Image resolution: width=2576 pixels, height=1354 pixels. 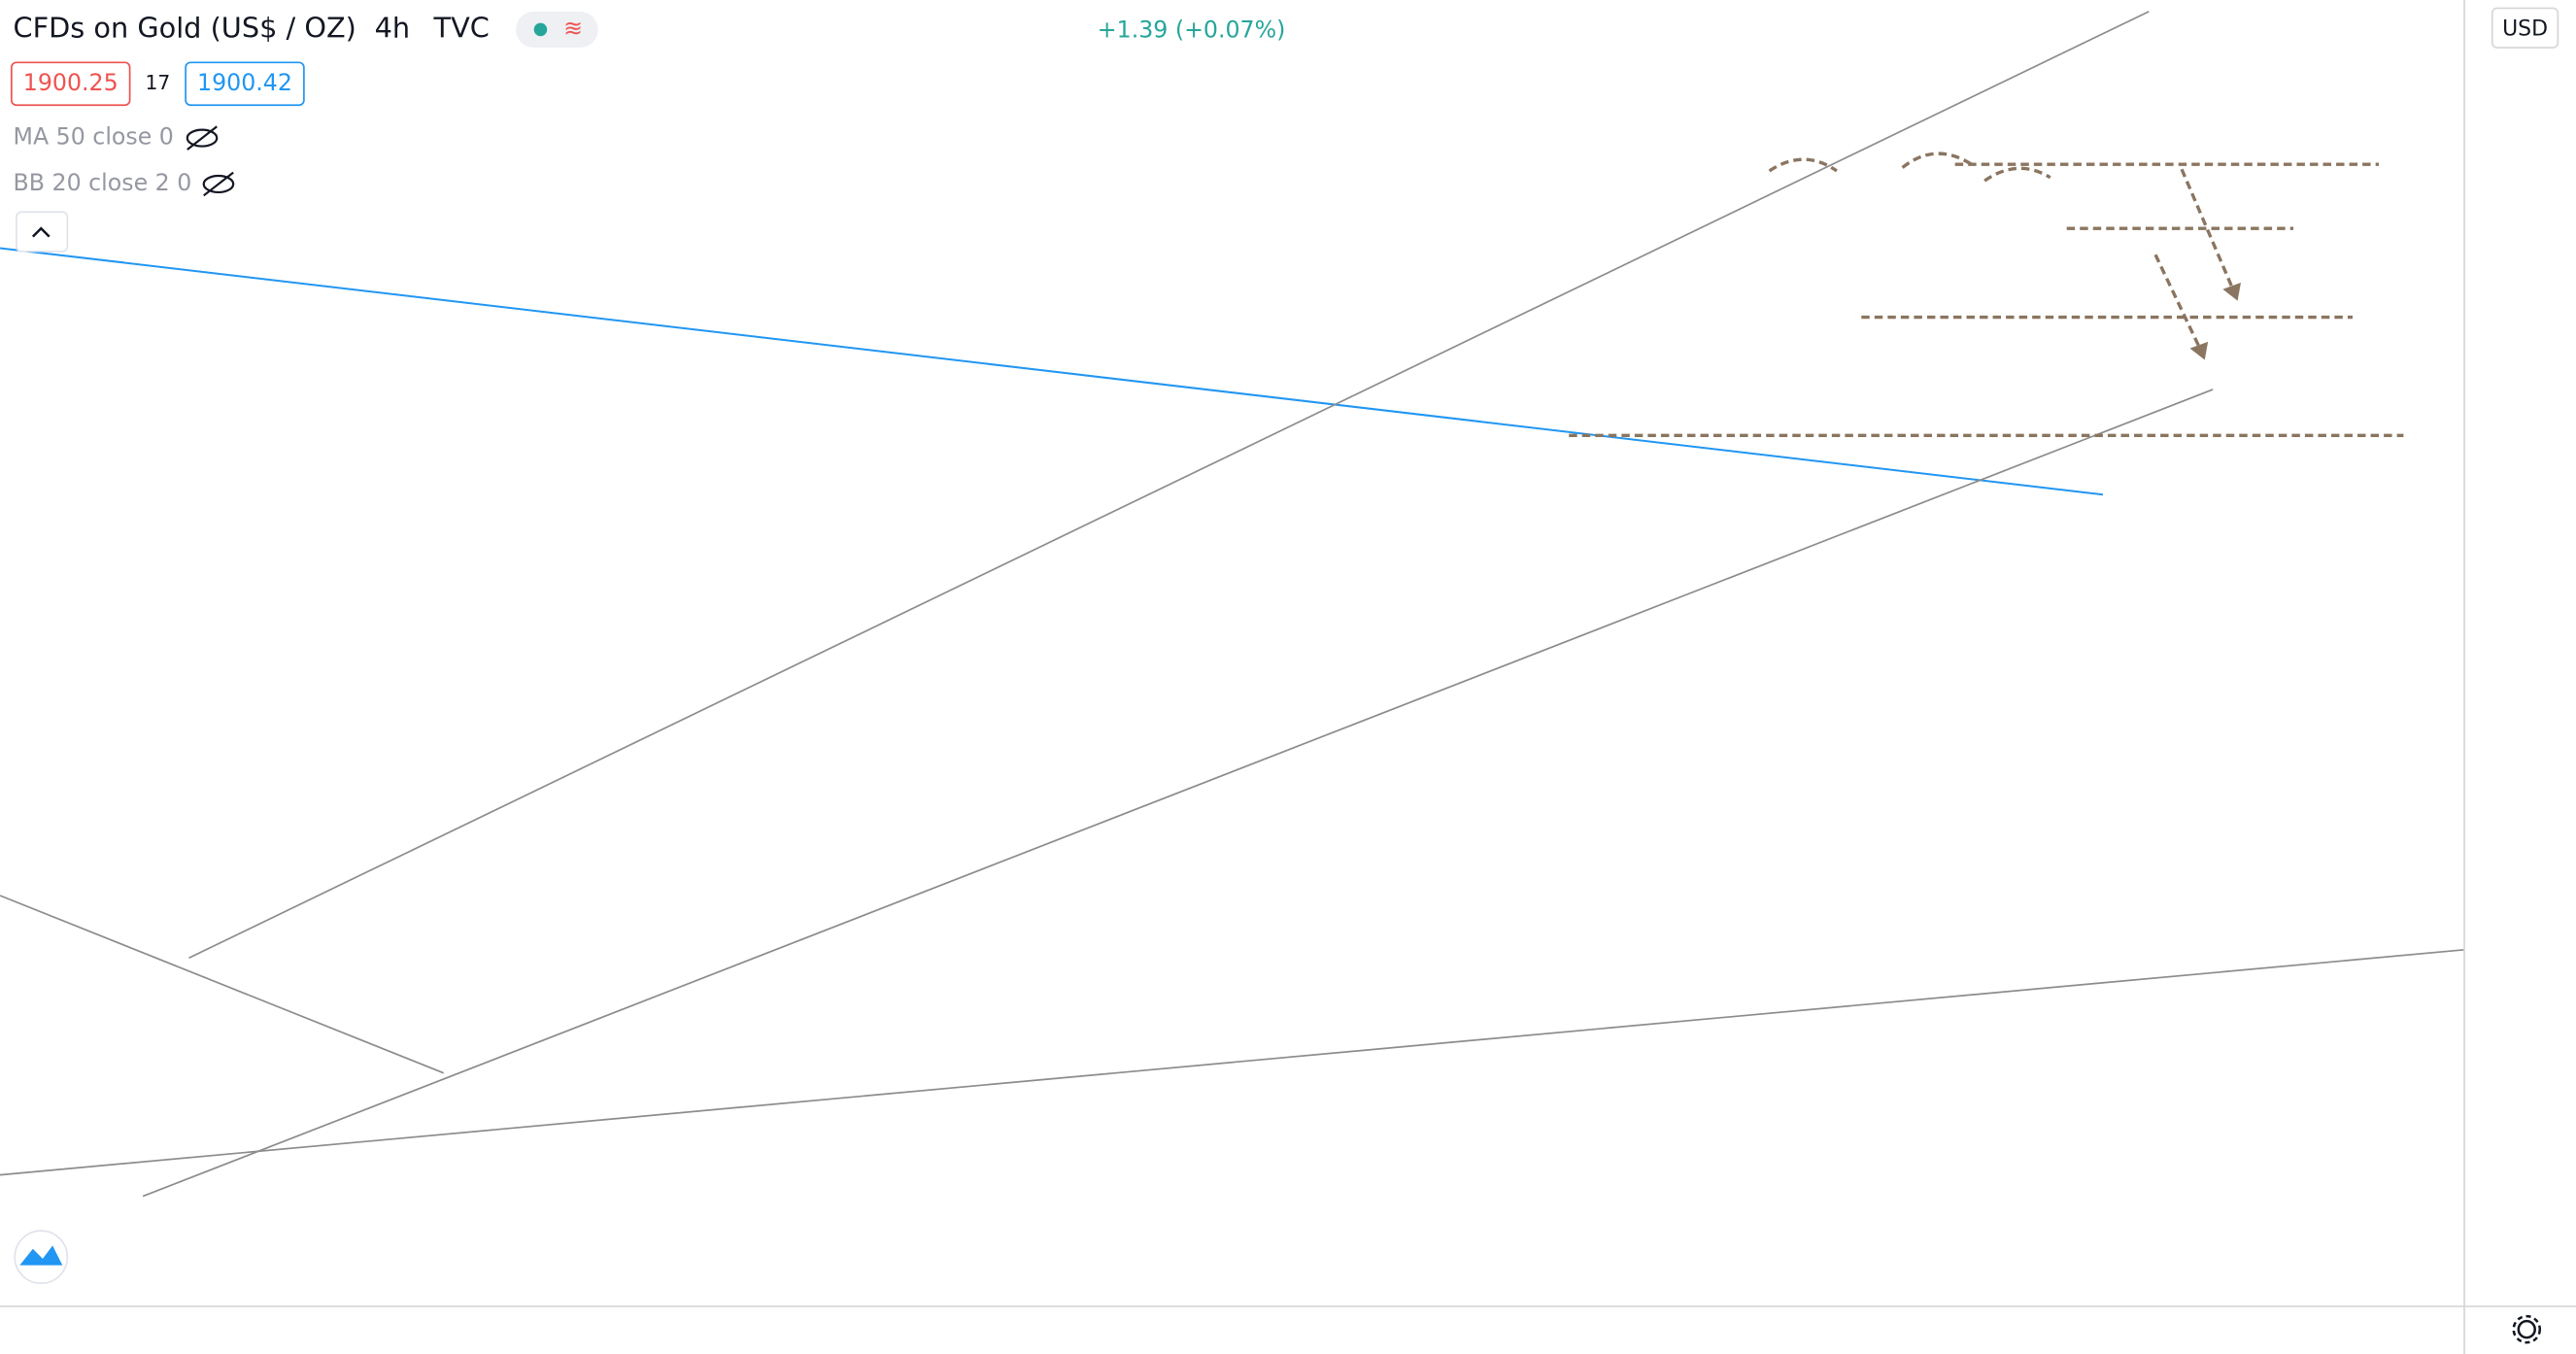 What do you see at coordinates (222, 985) in the screenshot?
I see `trend-line` at bounding box center [222, 985].